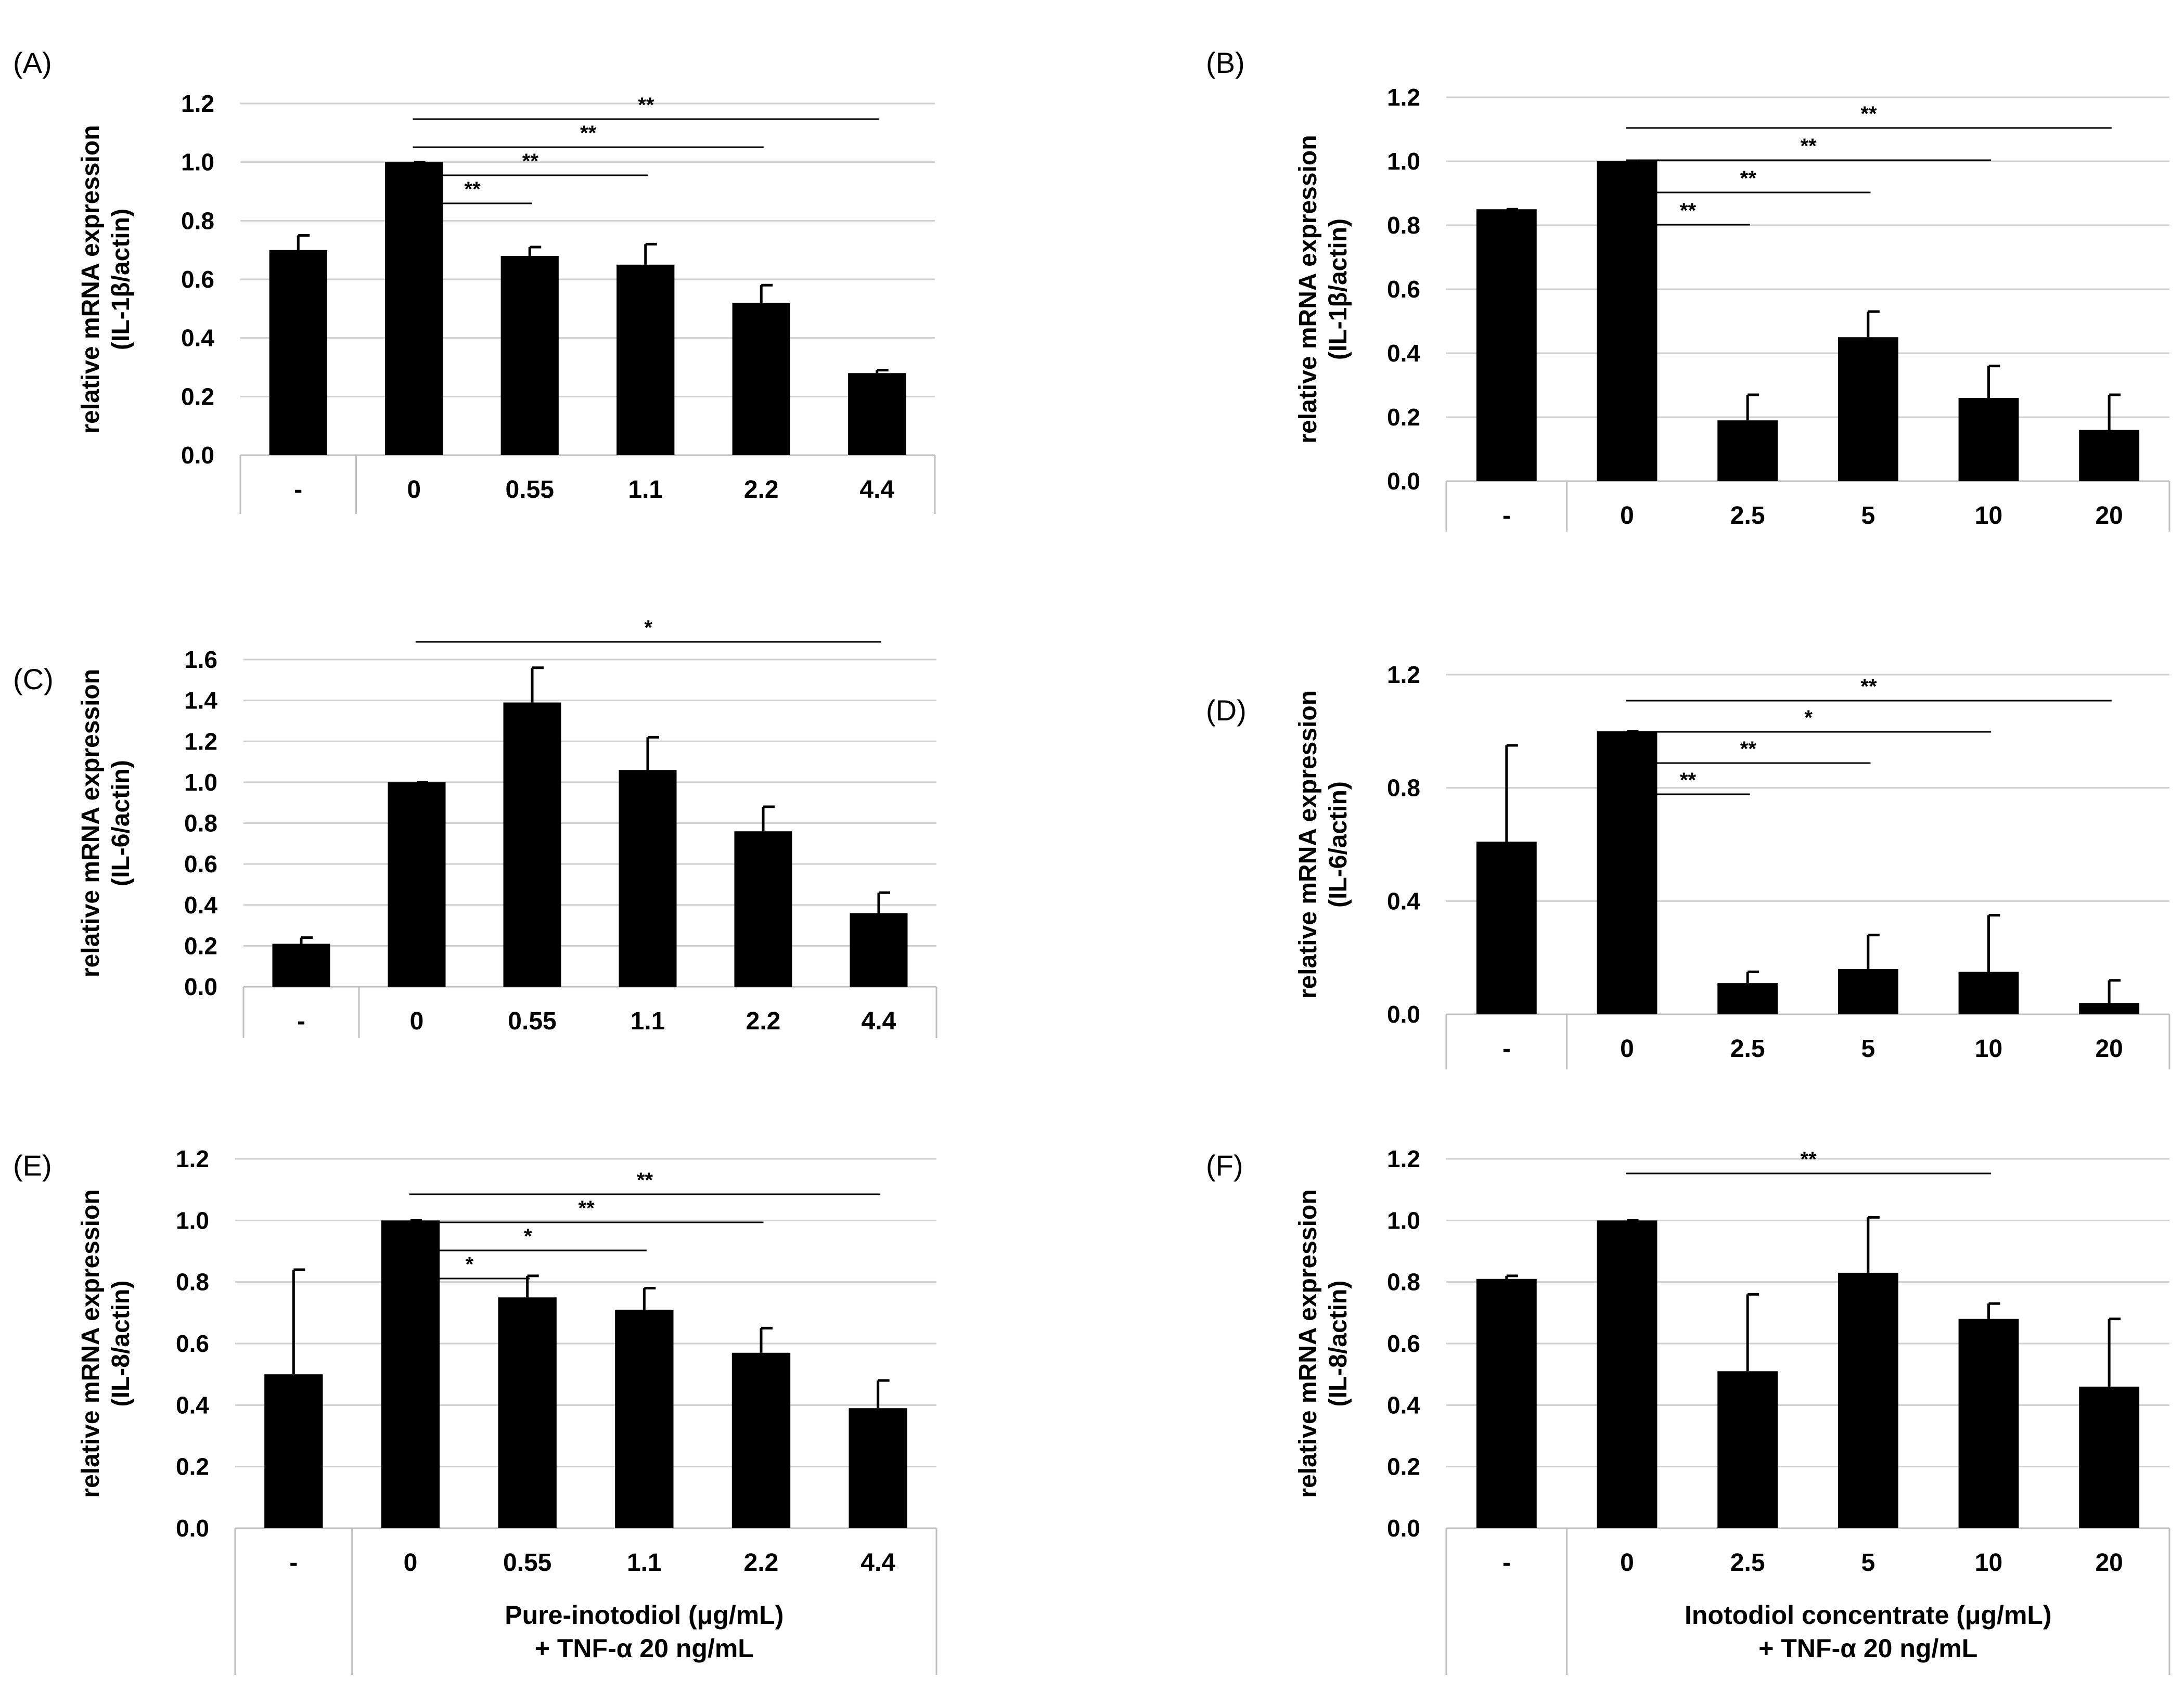  I want to click on x-axis-title: + TNF-α 20 ng/mL, so click(644, 1648).